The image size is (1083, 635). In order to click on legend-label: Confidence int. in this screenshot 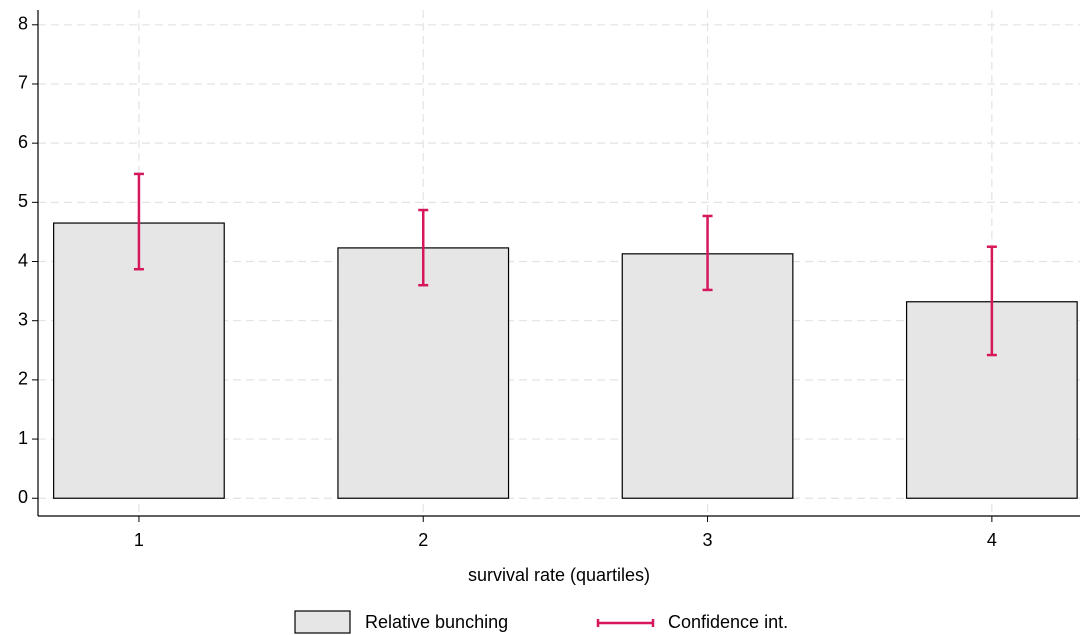, I will do `click(728, 622)`.